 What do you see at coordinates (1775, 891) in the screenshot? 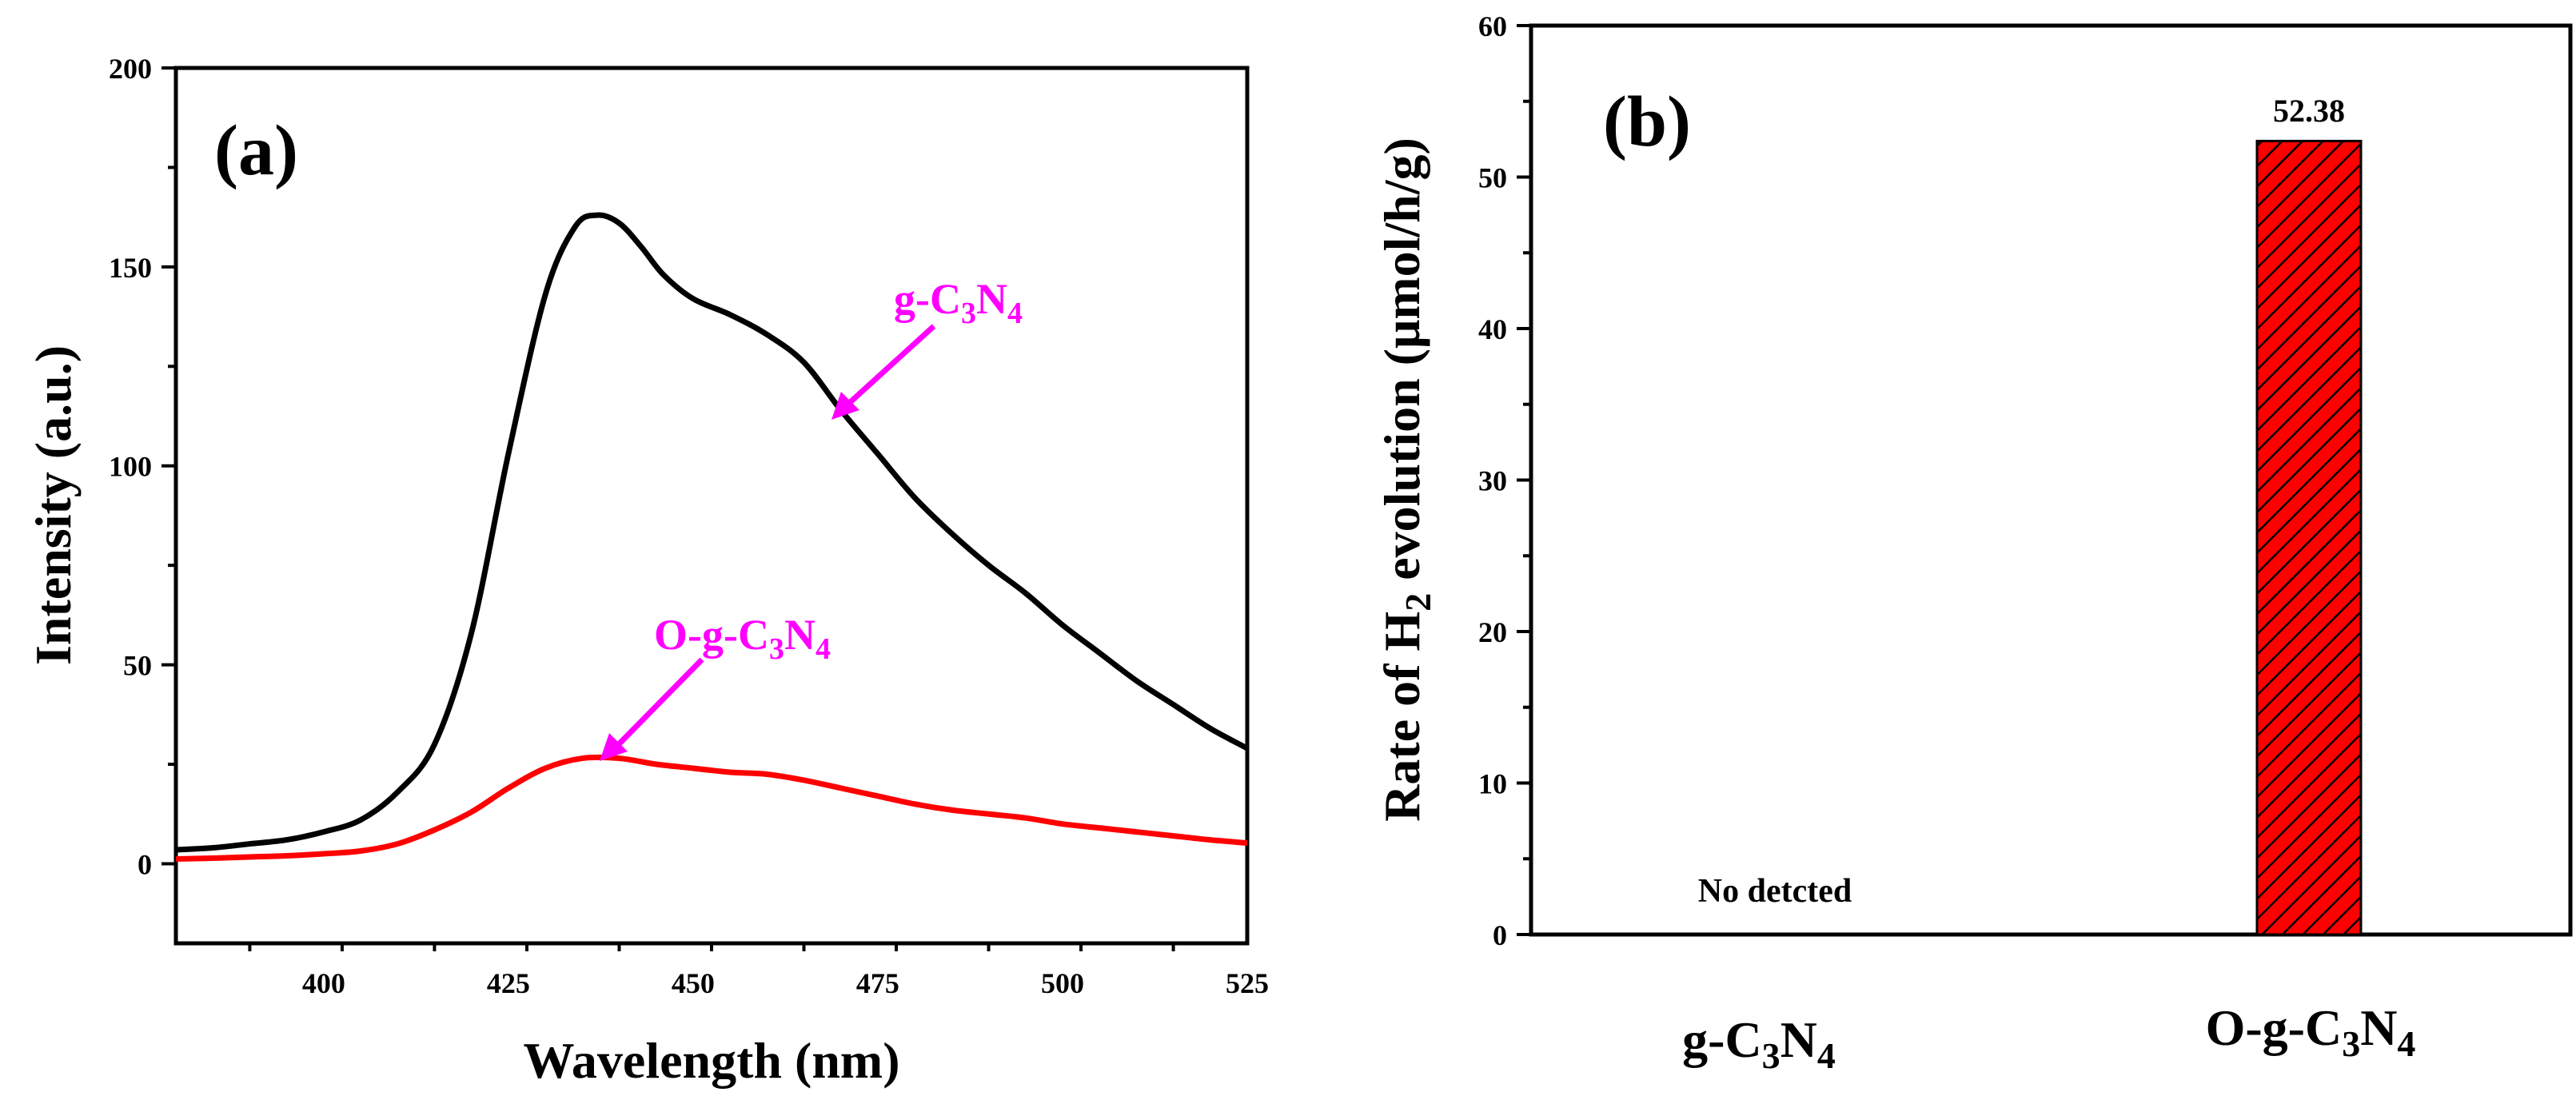
I see `no-detect-label: No detcted` at bounding box center [1775, 891].